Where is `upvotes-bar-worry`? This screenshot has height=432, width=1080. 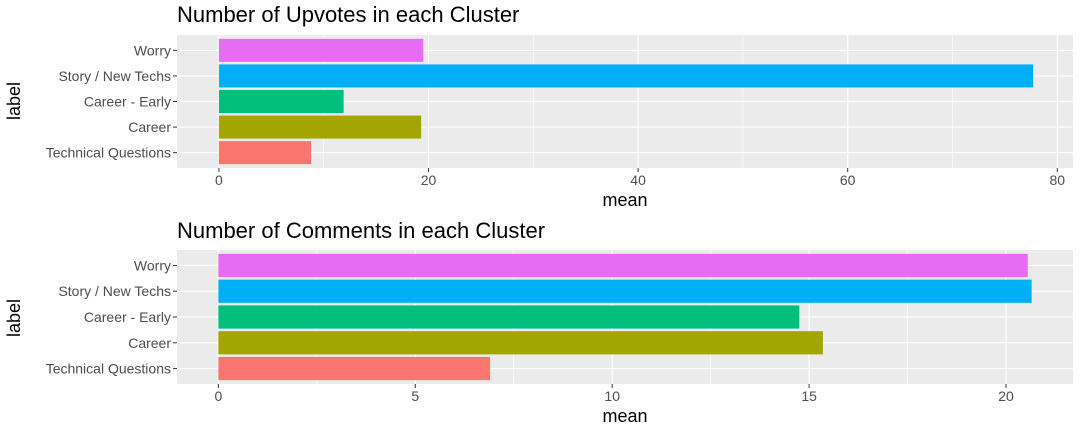 upvotes-bar-worry is located at coordinates (321, 50).